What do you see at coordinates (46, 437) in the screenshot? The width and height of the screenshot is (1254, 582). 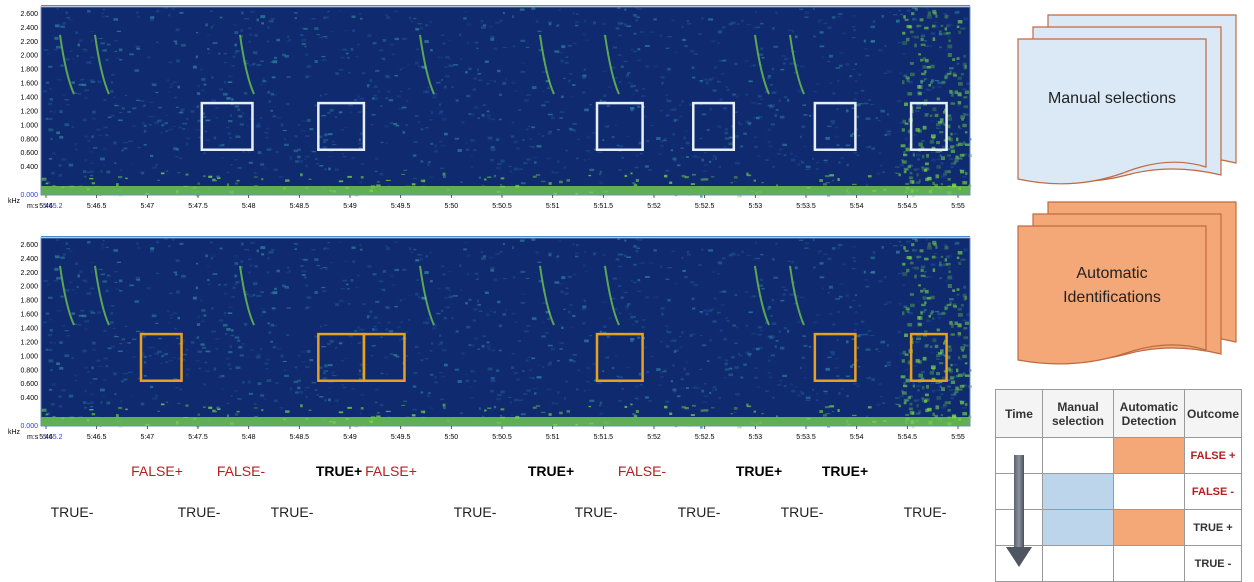 I see `x-tick-label: 5:46` at bounding box center [46, 437].